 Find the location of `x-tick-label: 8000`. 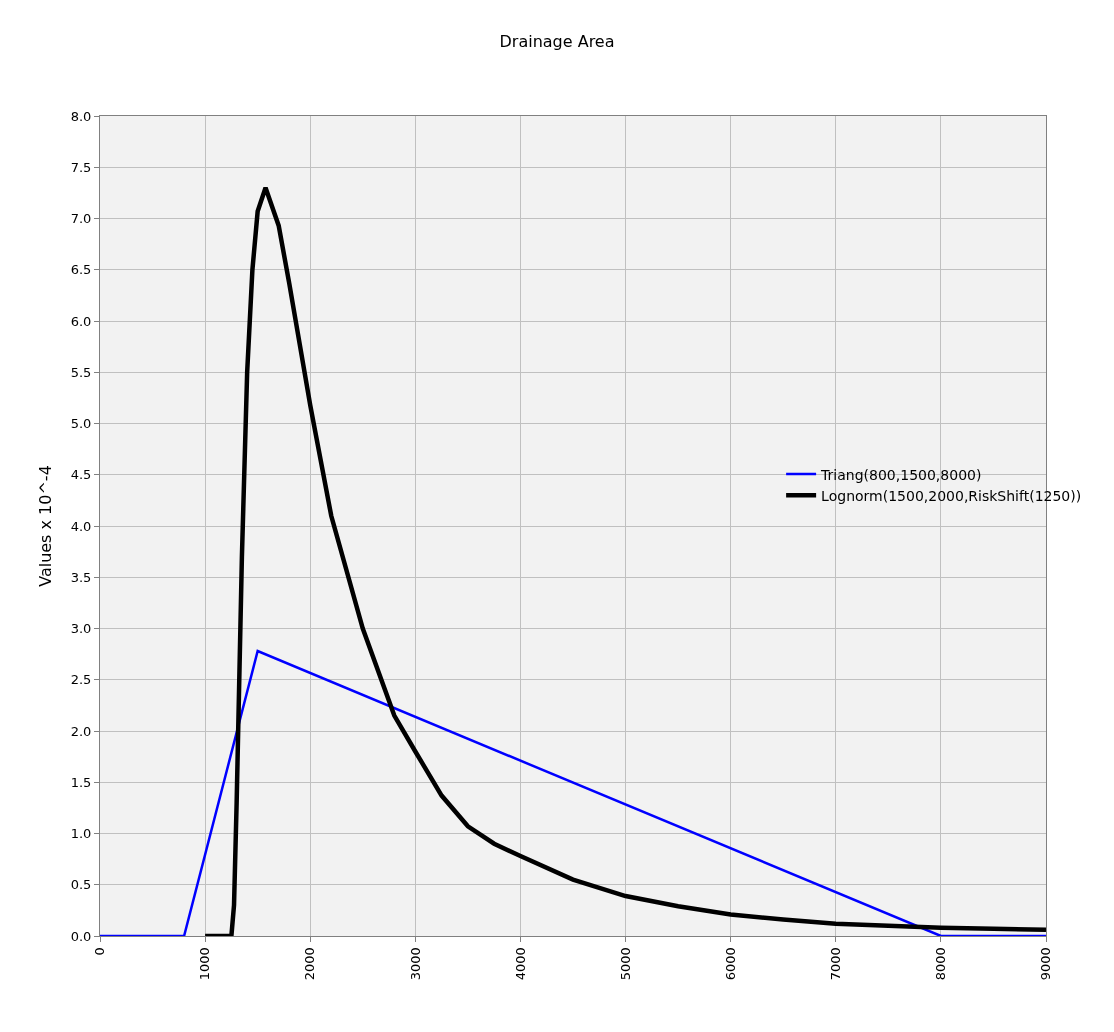

x-tick-label: 8000 is located at coordinates (941, 964).